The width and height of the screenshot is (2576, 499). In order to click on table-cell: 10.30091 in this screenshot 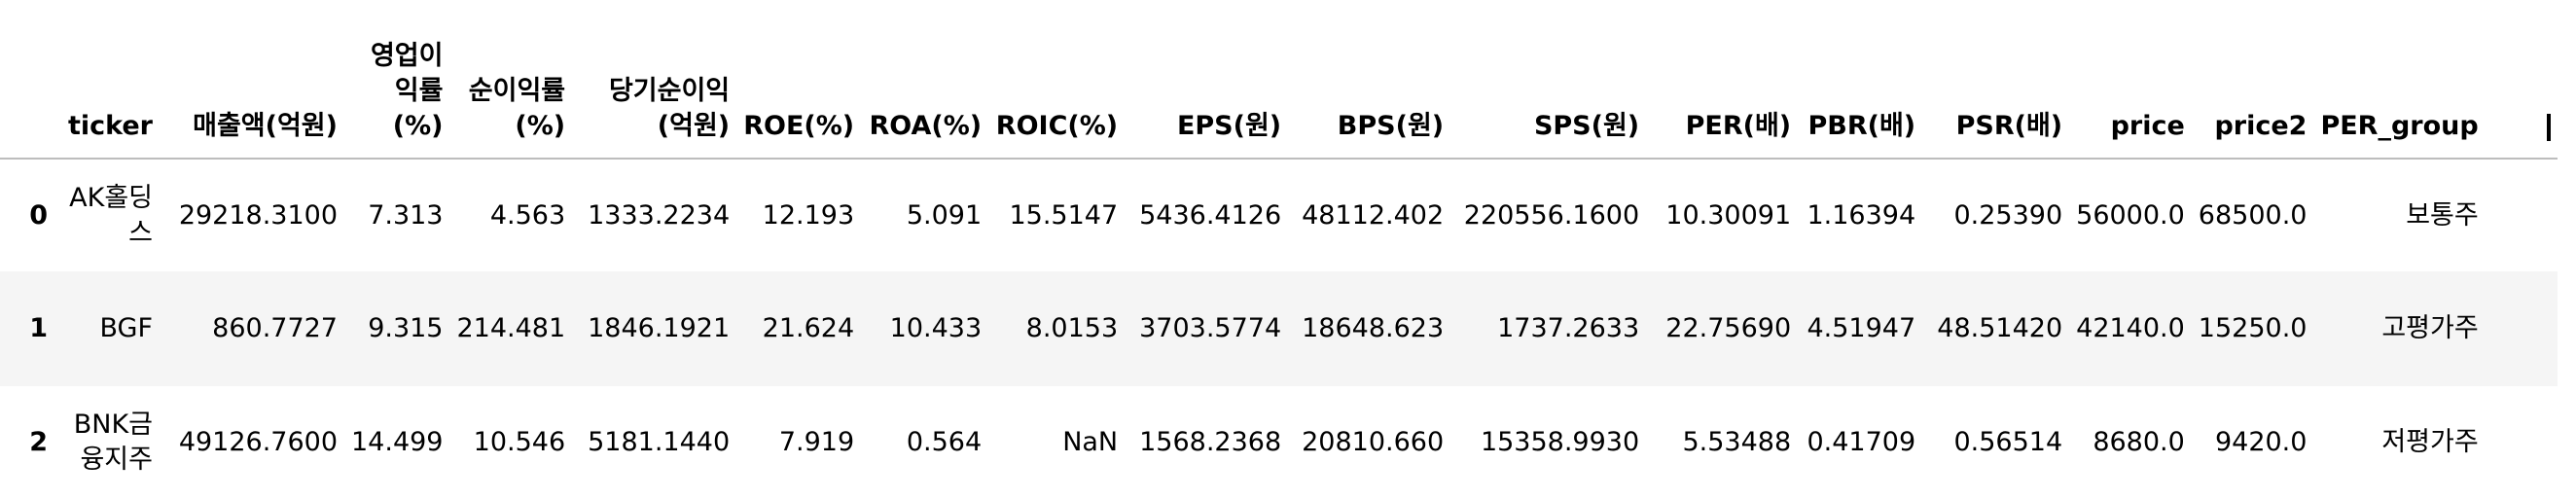, I will do `click(1728, 215)`.